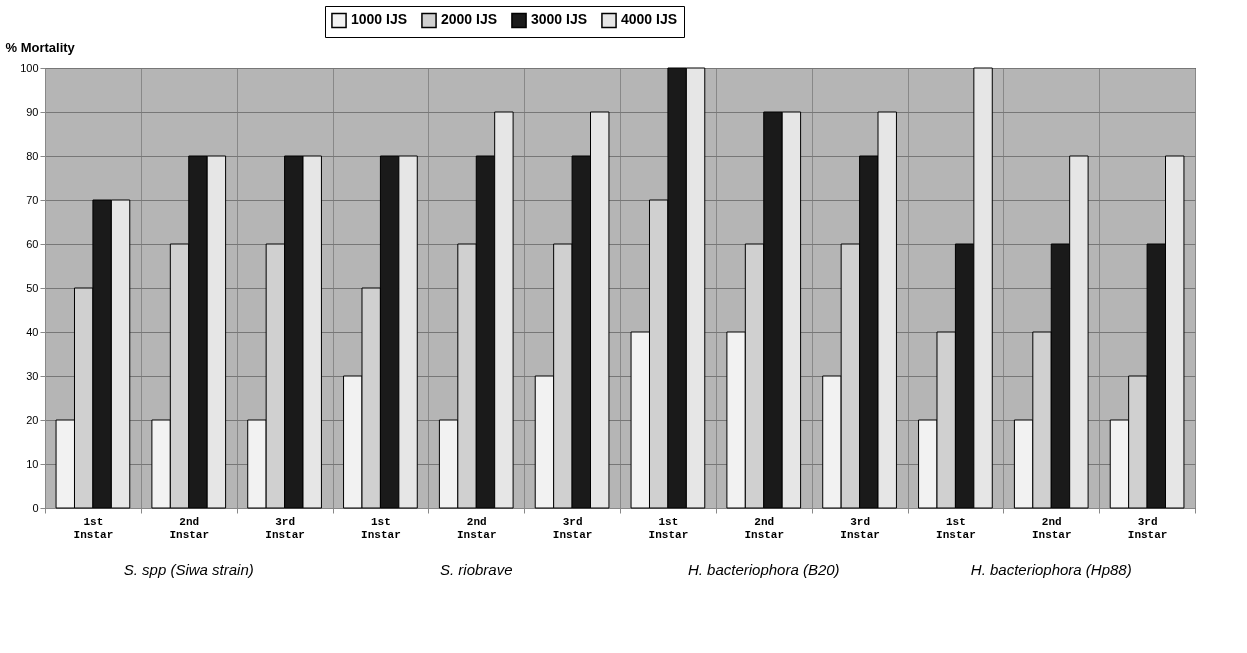 The height and width of the screenshot is (653, 1247). I want to click on y-tick-label: 90, so click(32, 111).